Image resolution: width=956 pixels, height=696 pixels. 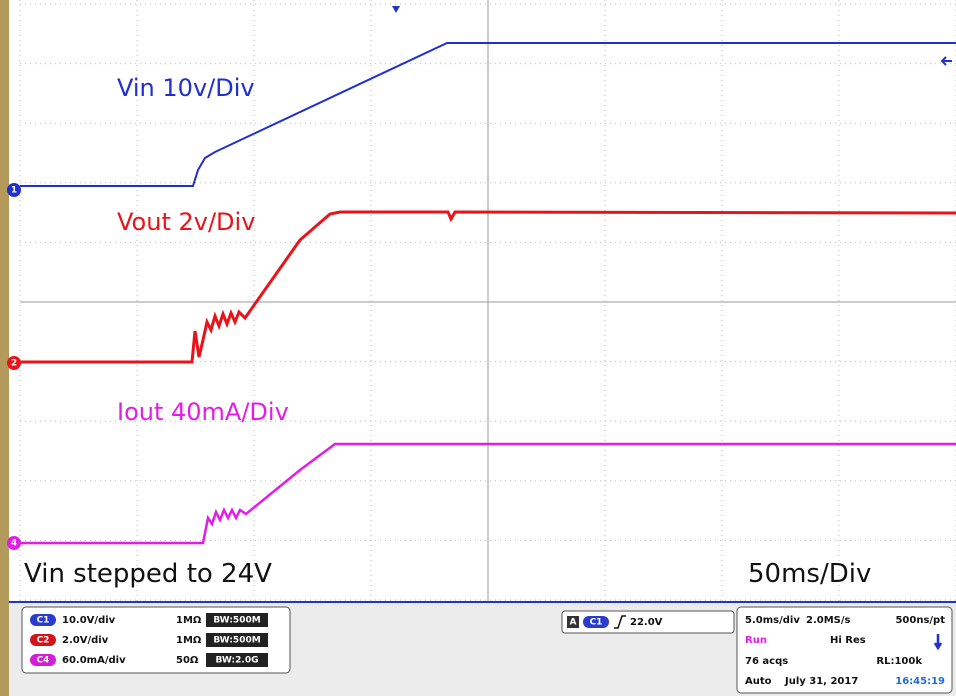 I want to click on trigger-mode: A, so click(x=573, y=623).